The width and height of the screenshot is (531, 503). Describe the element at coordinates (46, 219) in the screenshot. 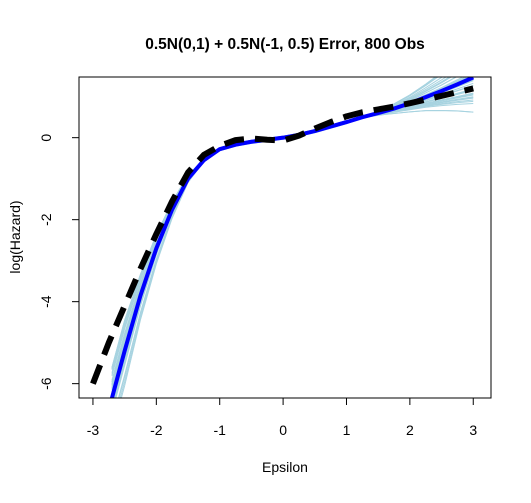

I see `y-tick-label: -2` at that location.